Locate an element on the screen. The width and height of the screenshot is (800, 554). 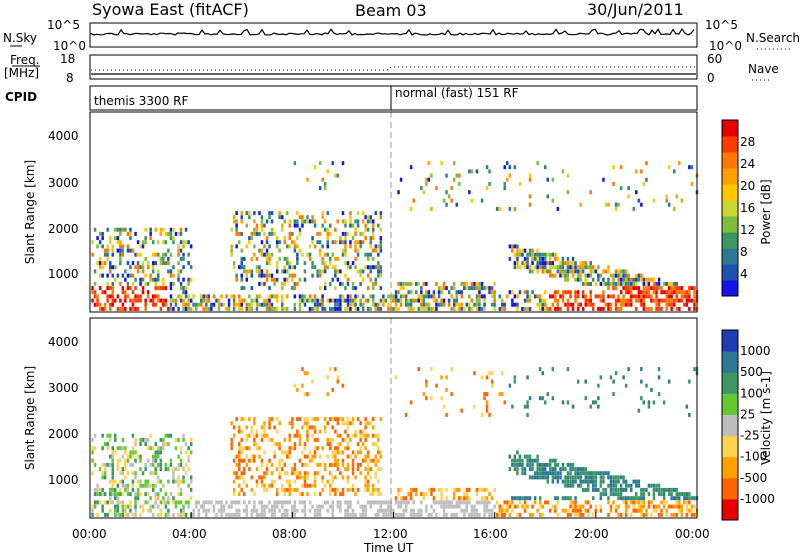
power-ytick-2000: 2000 is located at coordinates (63, 229).